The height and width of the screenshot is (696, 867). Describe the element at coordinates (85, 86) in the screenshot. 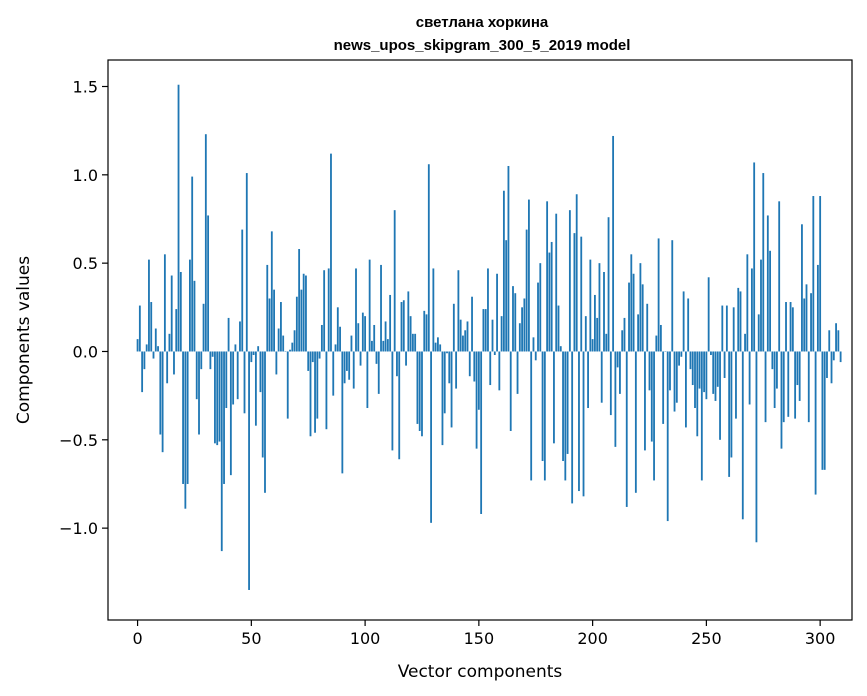

I see `y-tick-label: 1.5` at that location.